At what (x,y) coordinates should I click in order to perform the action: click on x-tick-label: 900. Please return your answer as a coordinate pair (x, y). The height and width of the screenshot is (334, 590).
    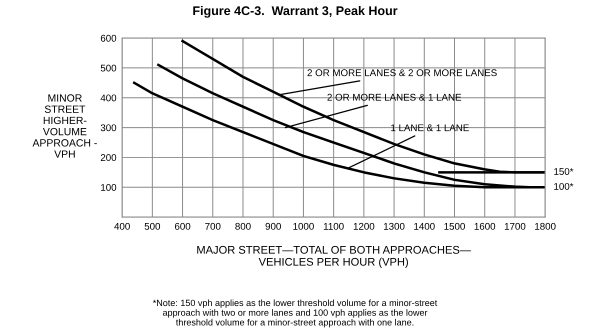
    Looking at the image, I should click on (273, 226).